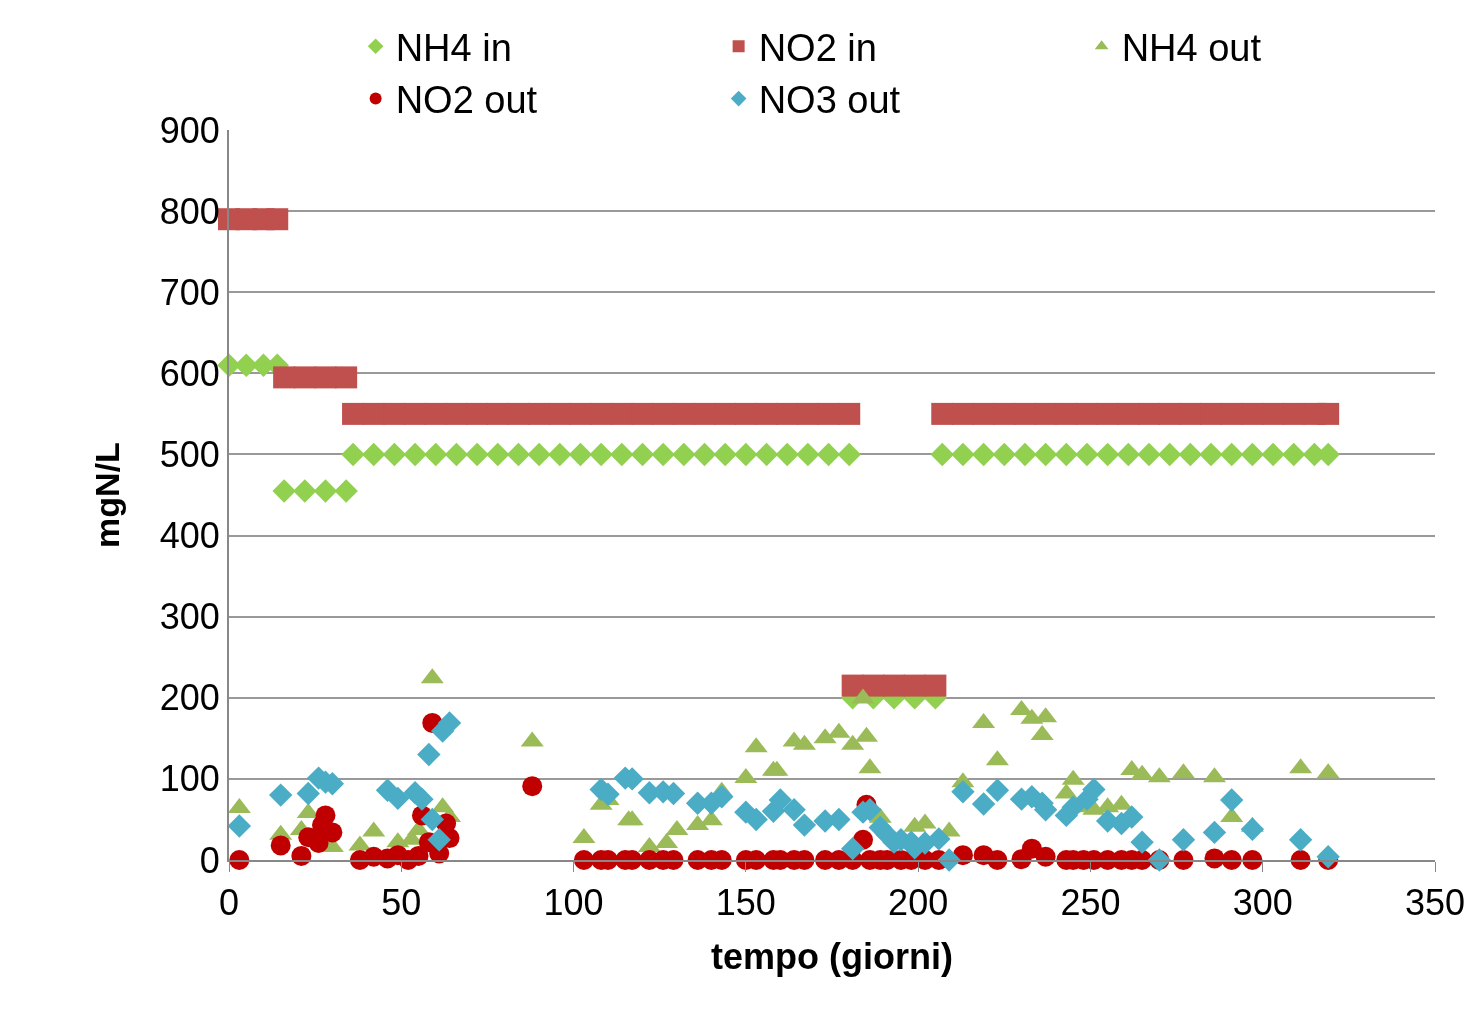 This screenshot has width=1479, height=1015. I want to click on legend-label: NO2 in, so click(817, 48).